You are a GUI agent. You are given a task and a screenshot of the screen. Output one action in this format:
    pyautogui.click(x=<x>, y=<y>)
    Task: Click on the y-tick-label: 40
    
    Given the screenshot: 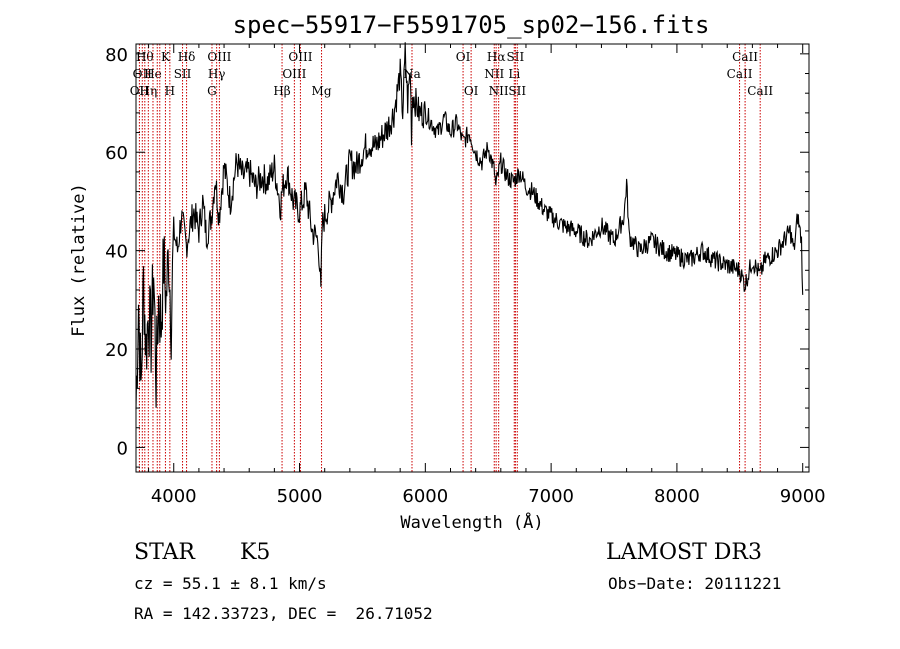 What is the action you would take?
    pyautogui.click(x=116, y=252)
    